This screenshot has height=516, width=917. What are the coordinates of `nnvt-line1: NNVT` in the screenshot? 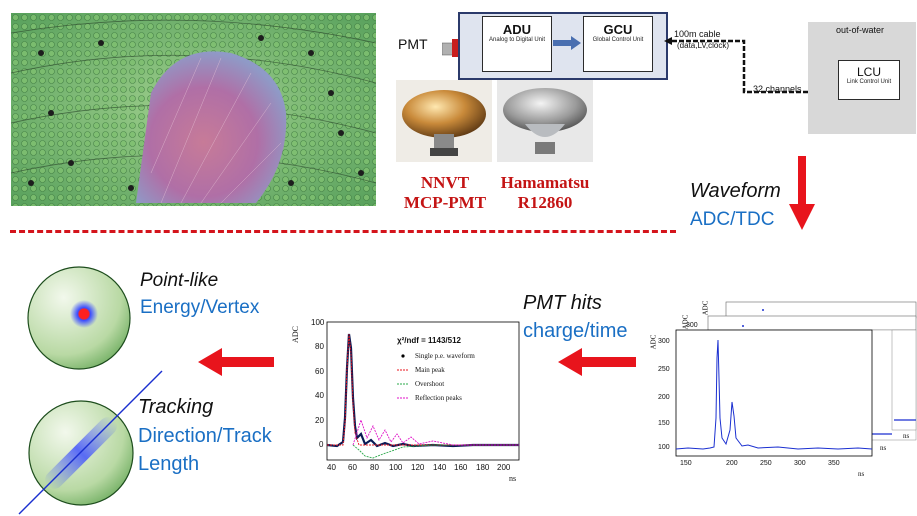 It's located at (445, 182).